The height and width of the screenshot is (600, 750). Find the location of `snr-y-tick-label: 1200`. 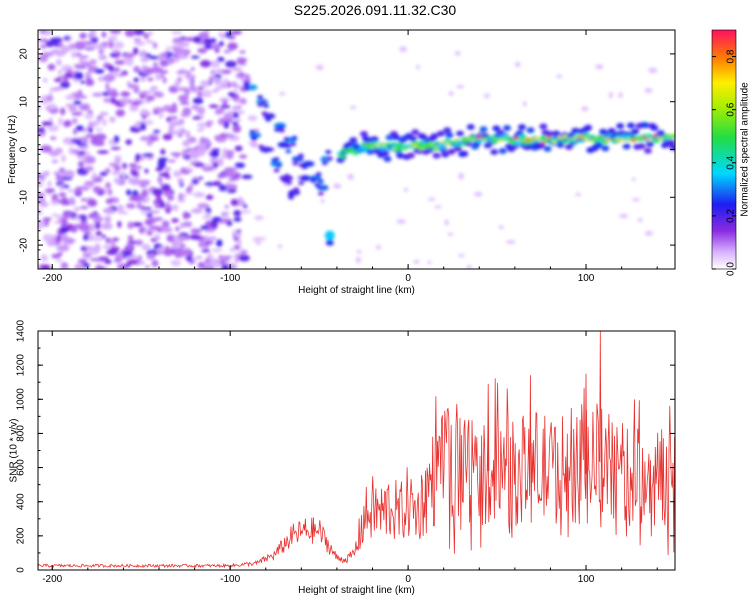

snr-y-tick-label: 1200 is located at coordinates (21, 365).